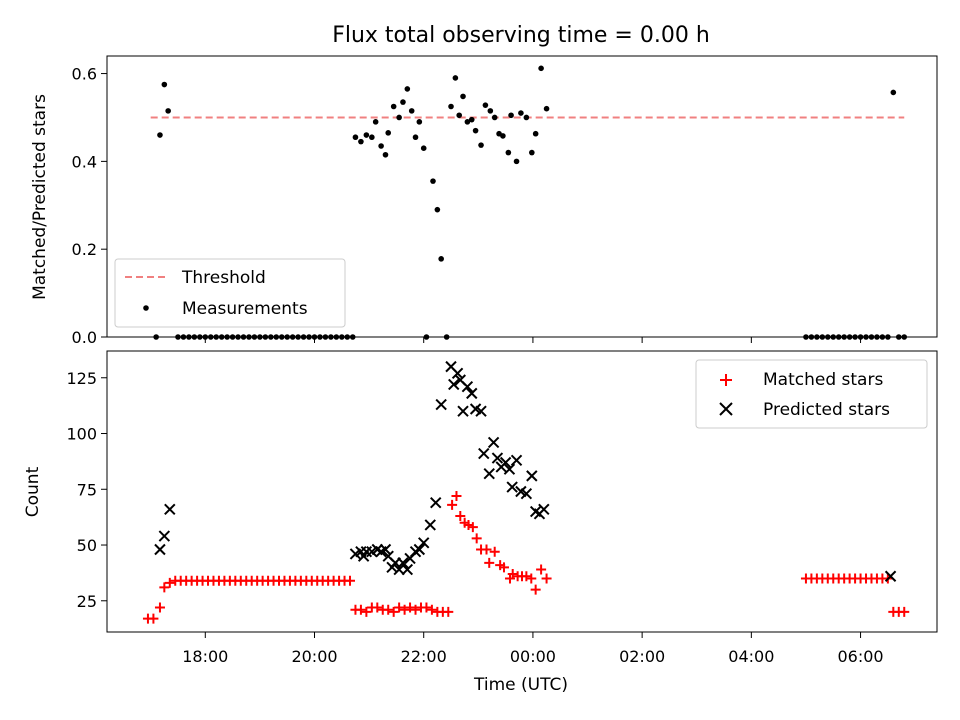 The height and width of the screenshot is (720, 960). Describe the element at coordinates (87, 601) in the screenshot. I see `count-y-tick-label: 25` at that location.